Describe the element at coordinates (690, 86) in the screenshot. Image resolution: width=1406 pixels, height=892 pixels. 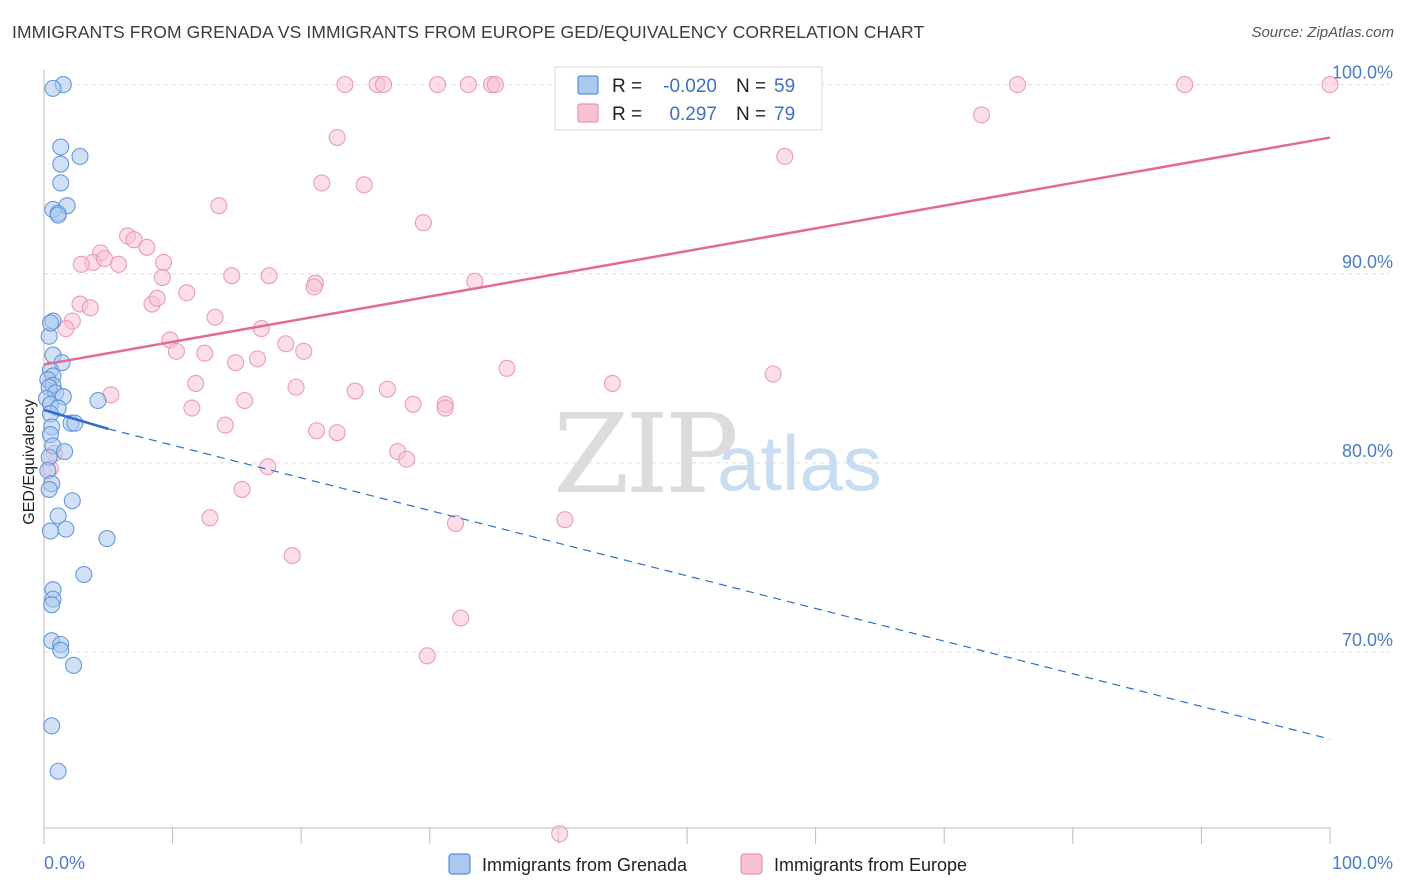
I see `stats-r-value-grenada: -0.020` at that location.